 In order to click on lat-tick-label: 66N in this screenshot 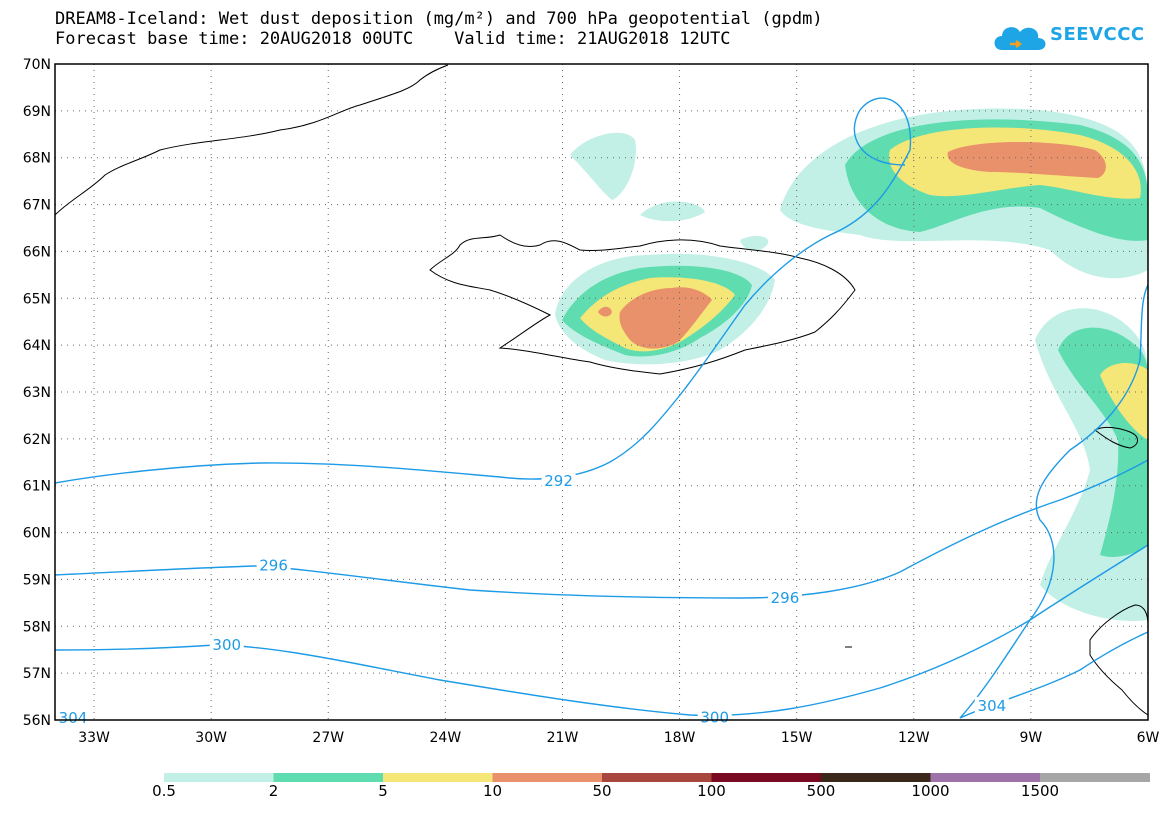, I will do `click(37, 252)`.